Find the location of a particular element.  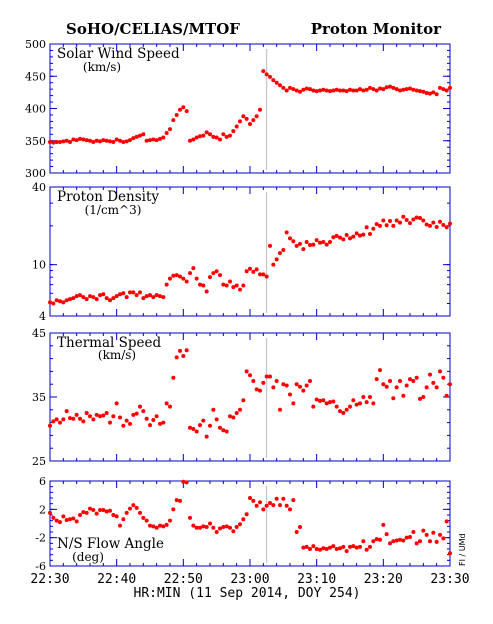

panel-4: -6 -2 2 6 N/S Flow Angle(deg) is located at coordinates (243, 524).